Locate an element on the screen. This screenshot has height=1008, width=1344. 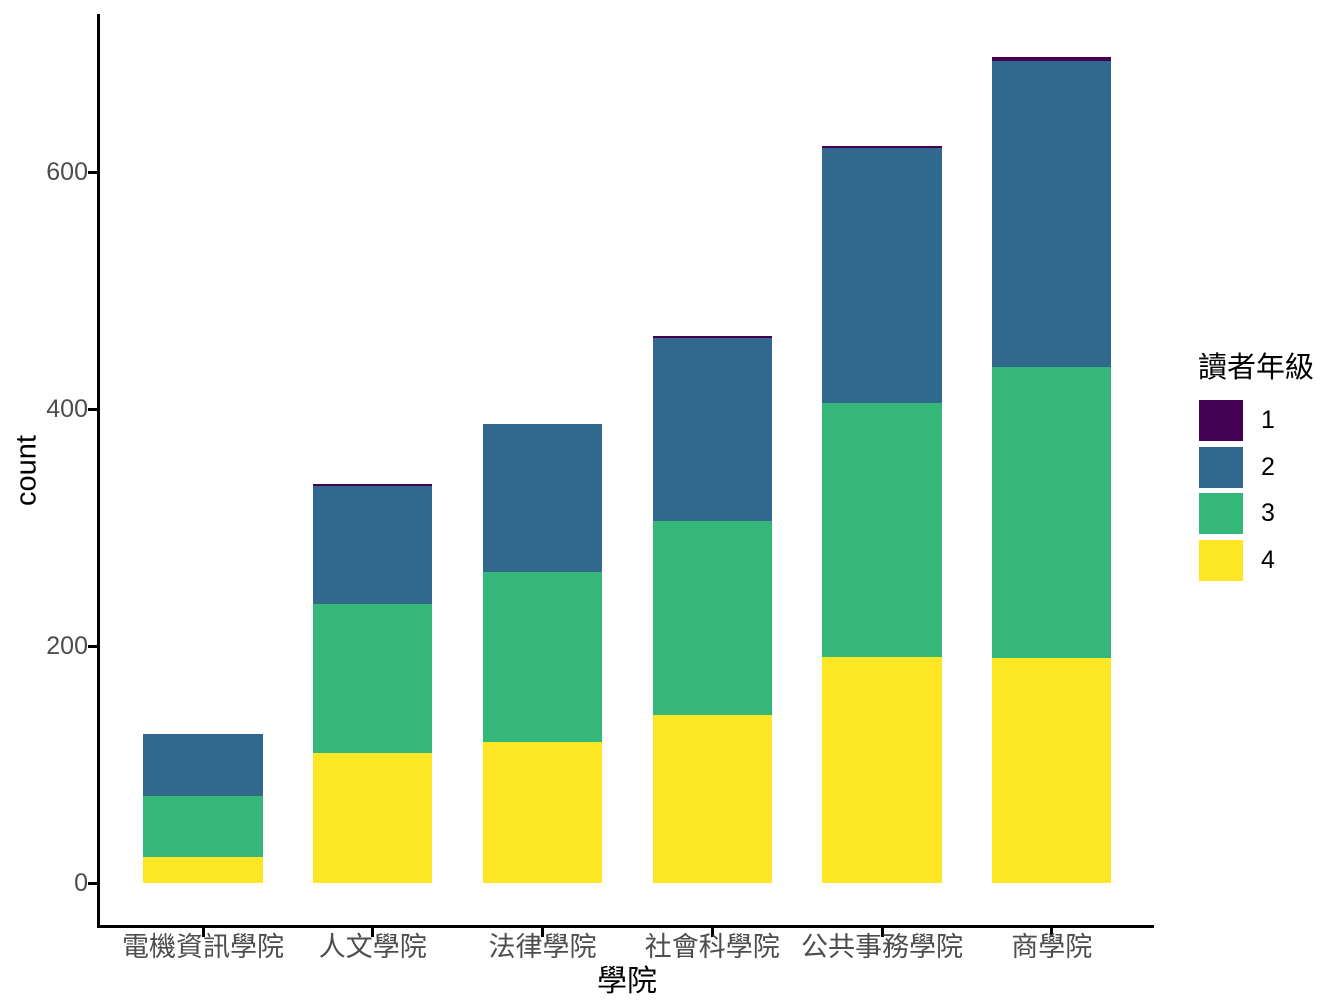
x-tick-label: 法律學院 is located at coordinates (542, 947).